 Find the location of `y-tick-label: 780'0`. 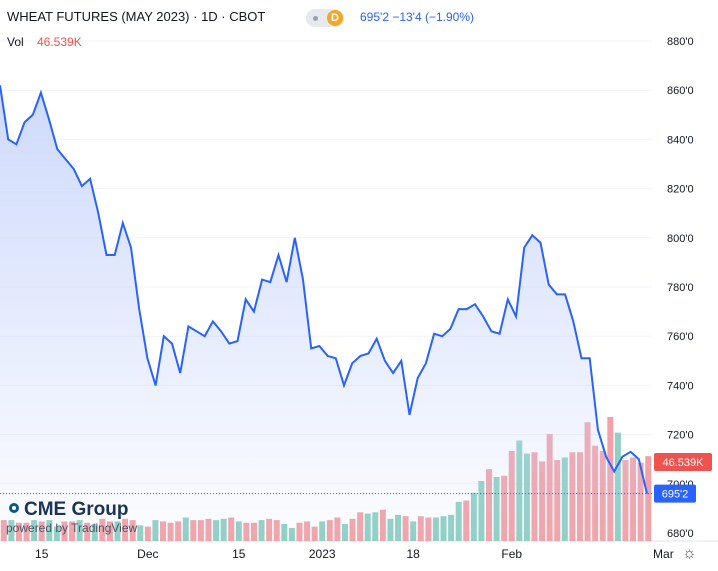

y-tick-label: 780'0 is located at coordinates (680, 288).